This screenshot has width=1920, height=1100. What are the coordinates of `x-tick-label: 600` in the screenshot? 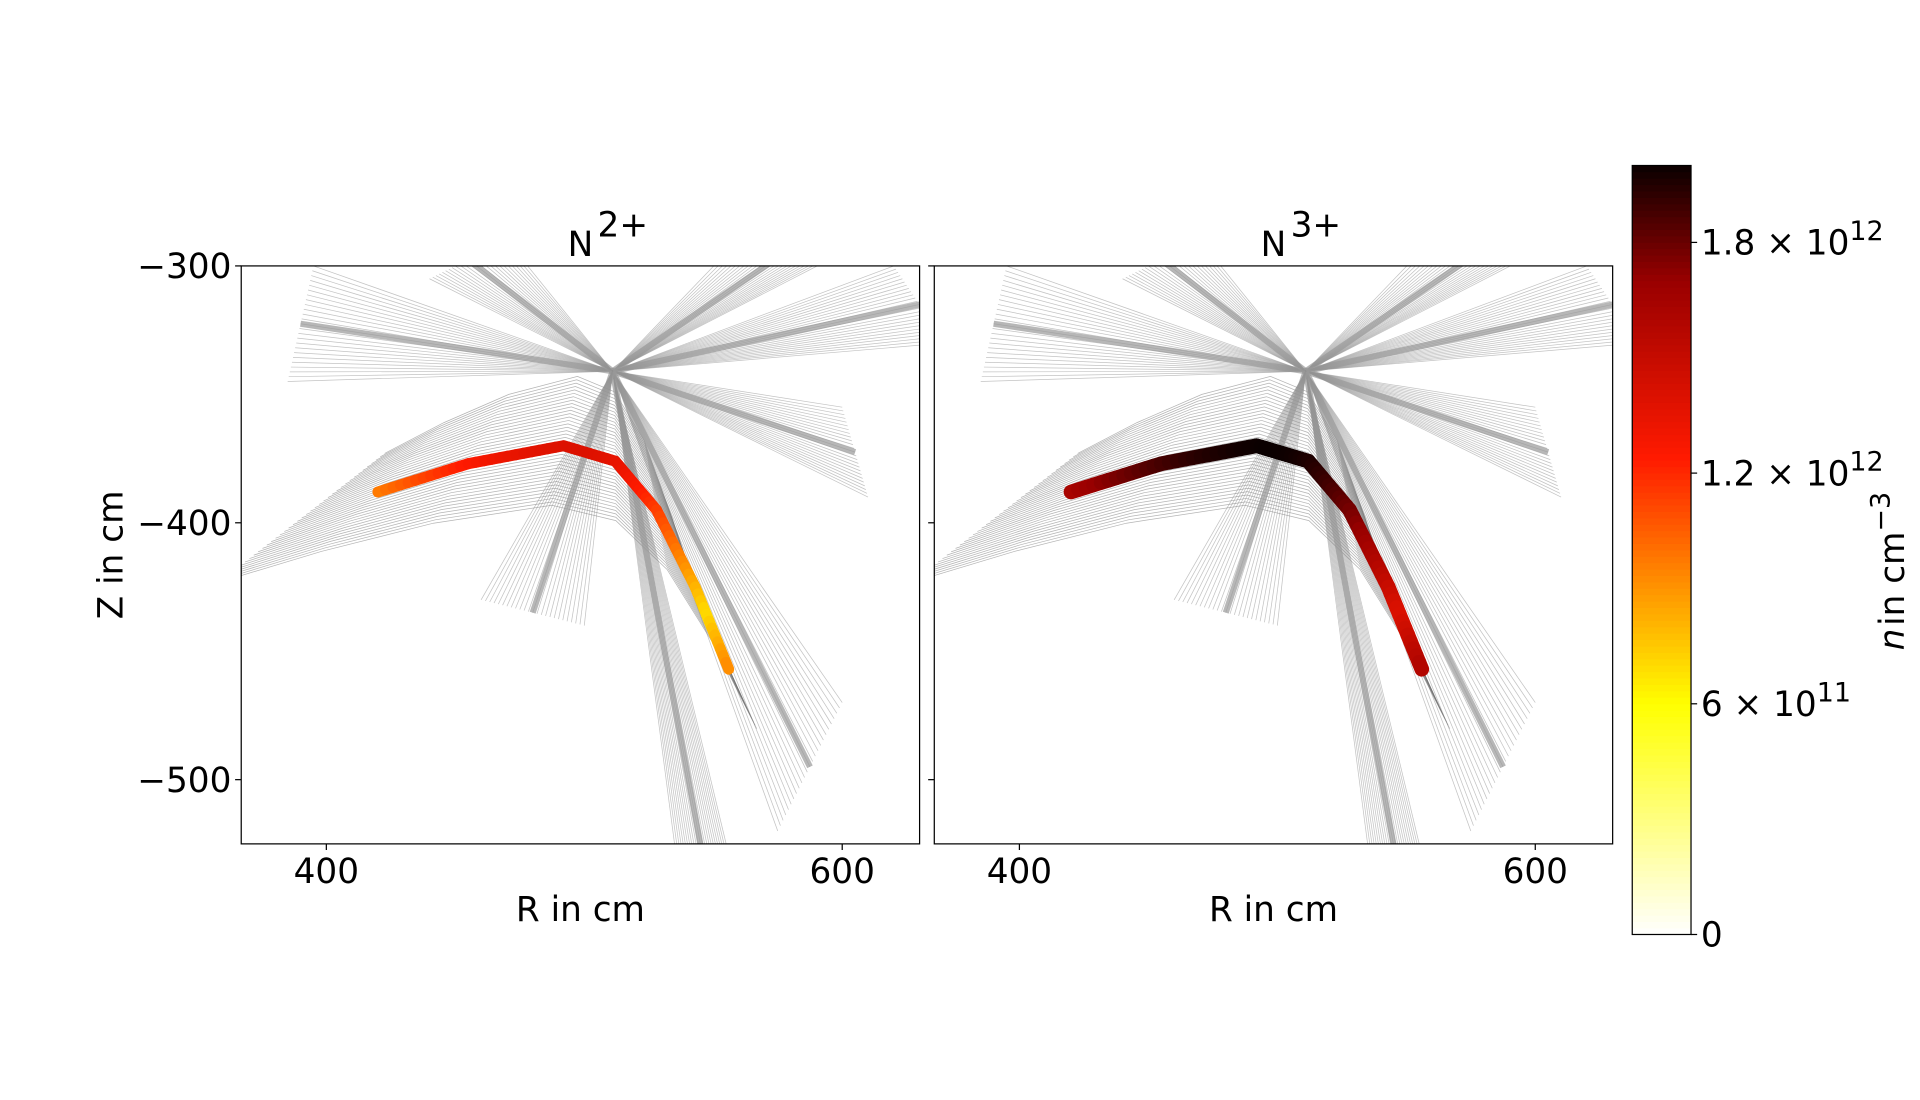 It's located at (842, 872).